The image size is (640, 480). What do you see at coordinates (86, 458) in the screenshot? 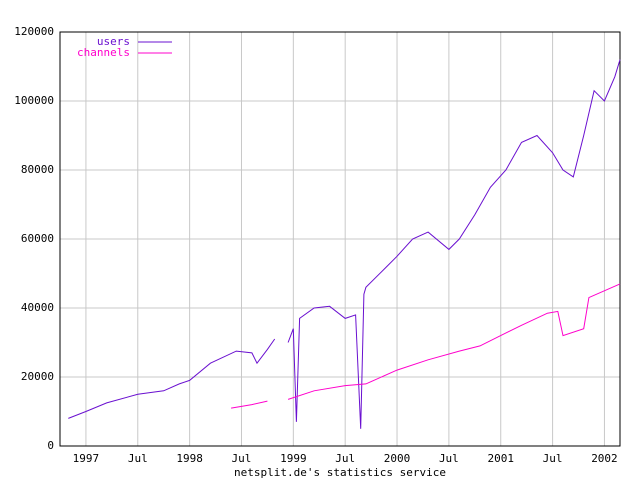
I see `x-tick-label: 1997` at bounding box center [86, 458].